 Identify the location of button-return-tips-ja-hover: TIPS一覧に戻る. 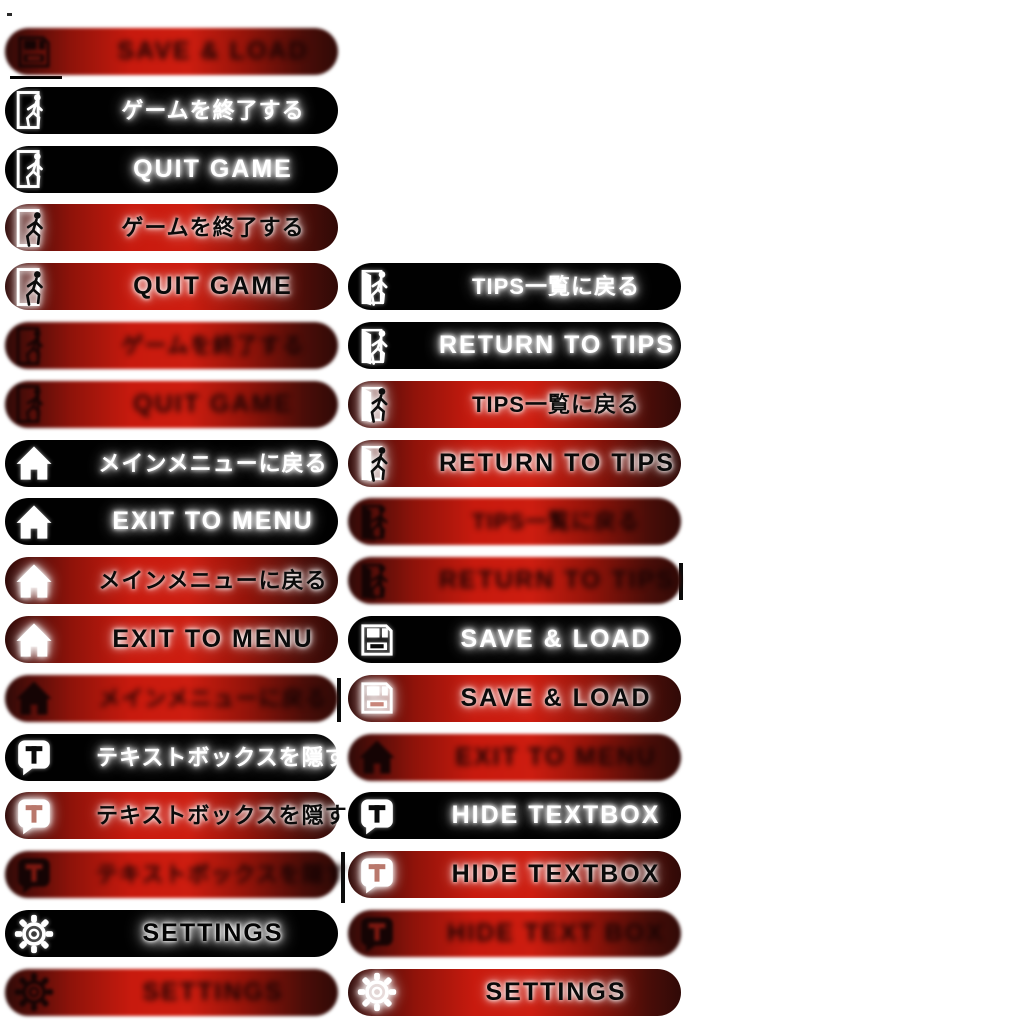
(514, 404).